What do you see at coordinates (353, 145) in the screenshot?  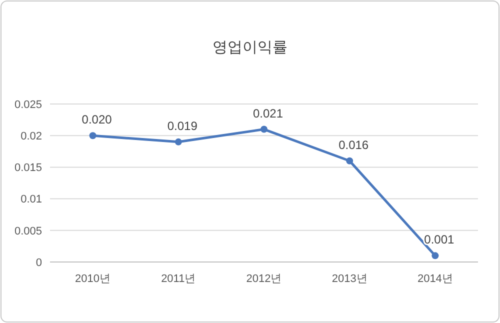 I see `data-label: 0.016` at bounding box center [353, 145].